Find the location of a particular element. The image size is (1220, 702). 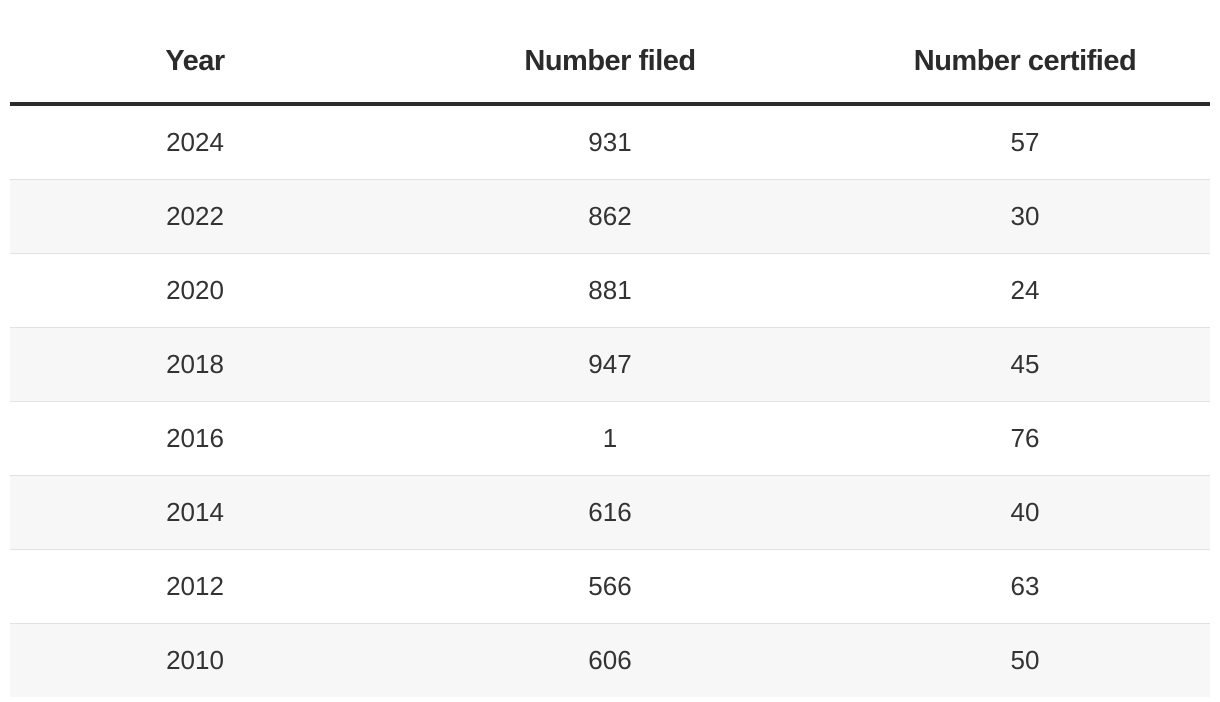

table-cell: 1 is located at coordinates (610, 438).